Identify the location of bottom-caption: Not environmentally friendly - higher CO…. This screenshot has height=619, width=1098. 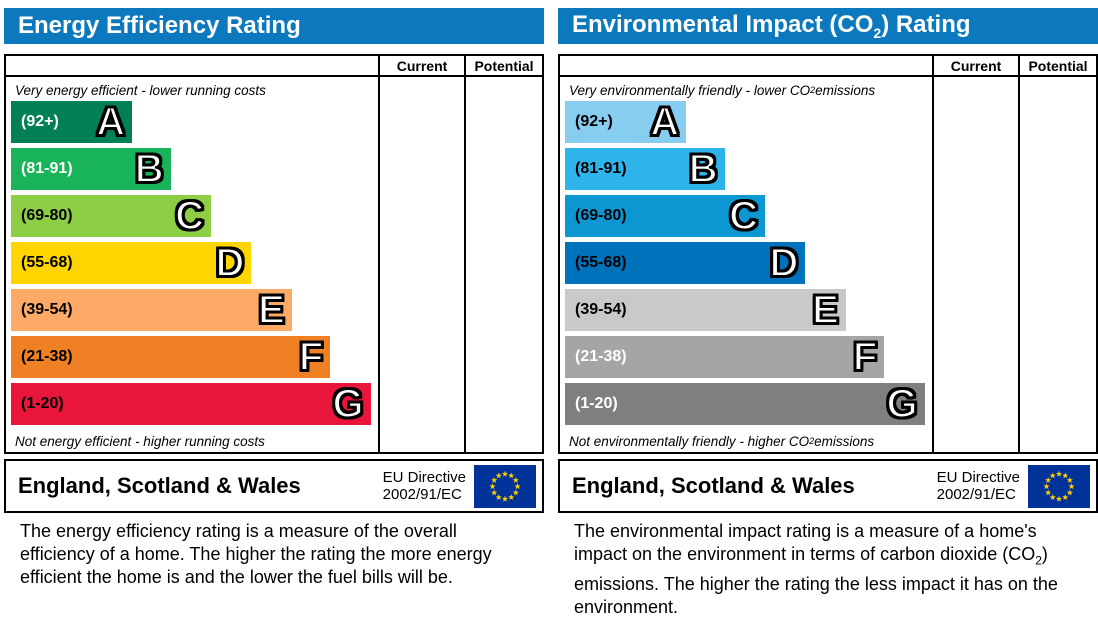
(722, 441).